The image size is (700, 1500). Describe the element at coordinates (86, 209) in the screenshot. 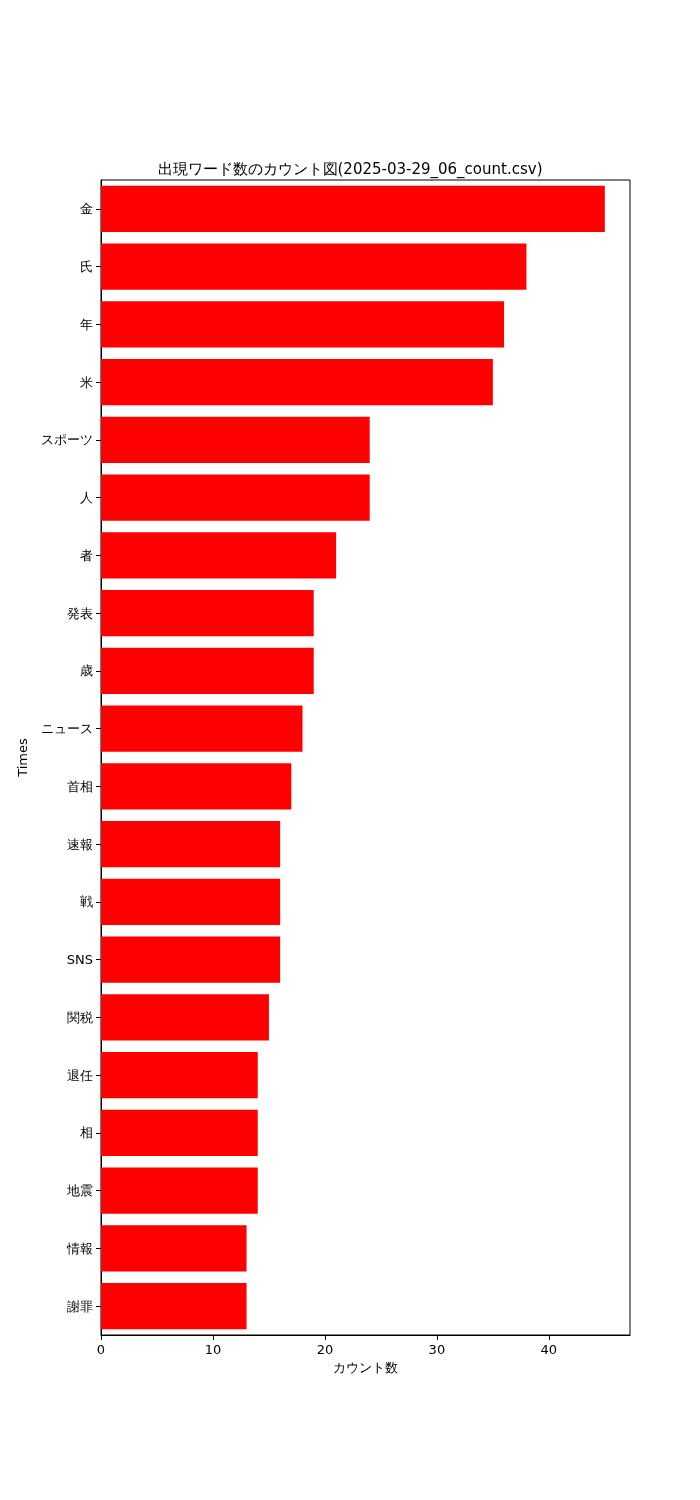

I see `y-tick-label: 金` at that location.